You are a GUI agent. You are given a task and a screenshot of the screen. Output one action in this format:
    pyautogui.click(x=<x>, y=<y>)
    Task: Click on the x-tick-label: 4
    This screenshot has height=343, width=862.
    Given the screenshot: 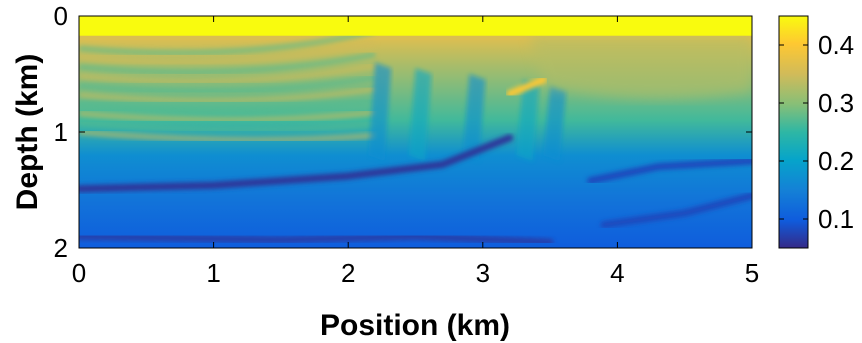 What is the action you would take?
    pyautogui.click(x=617, y=273)
    